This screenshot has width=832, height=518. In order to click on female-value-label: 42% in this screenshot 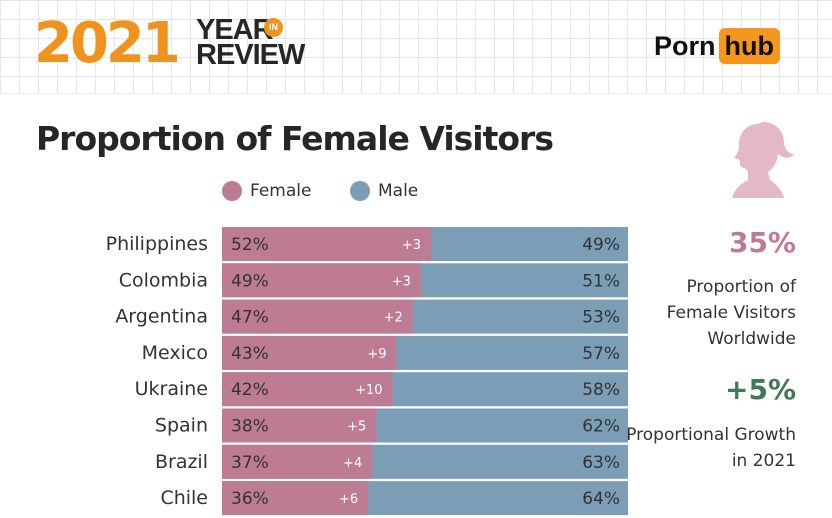, I will do `click(250, 390)`.